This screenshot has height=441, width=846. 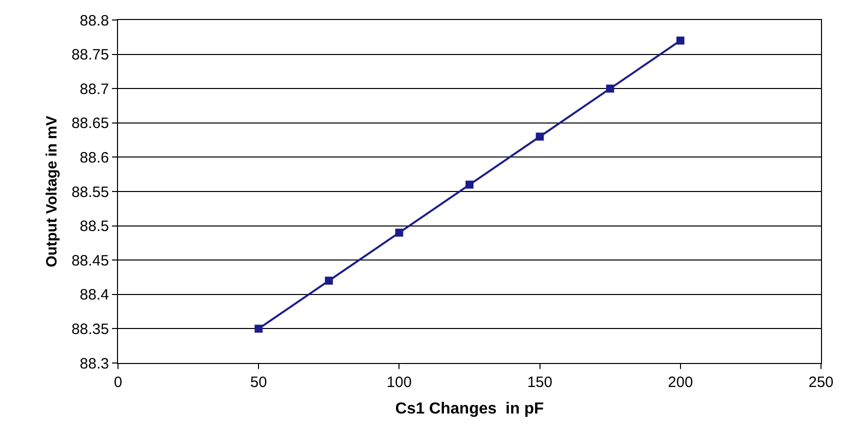 I want to click on y-tick-label: 88.65, so click(x=90, y=123).